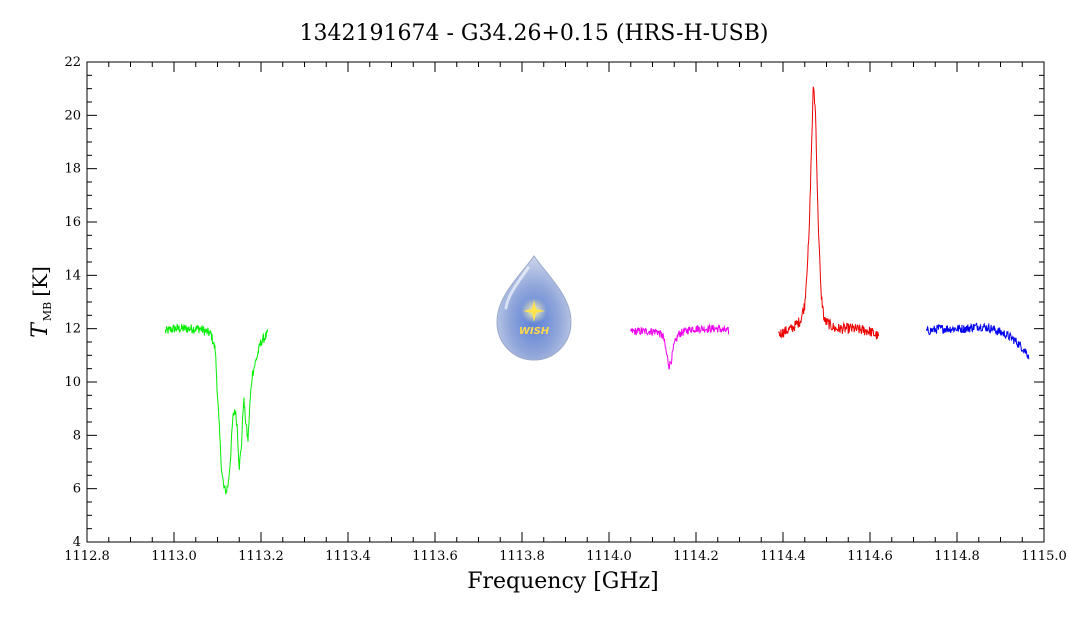 This screenshot has height=618, width=1068. I want to click on svg-text:TMB[K]: TMB [K], so click(41, 302).